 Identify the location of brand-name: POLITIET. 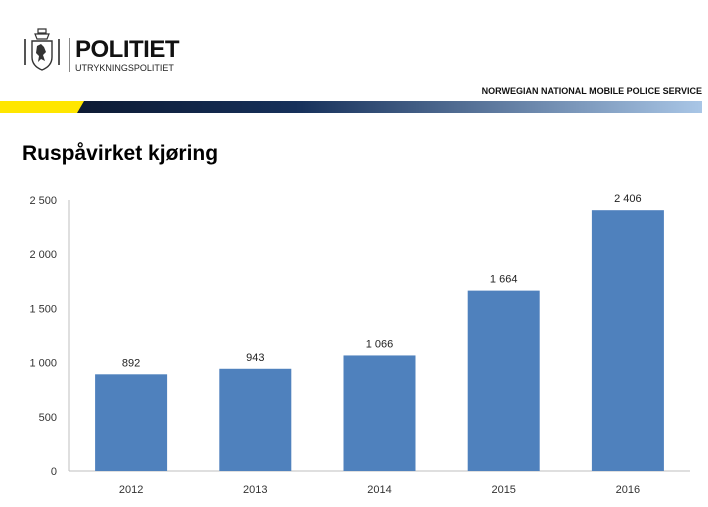
(127, 49).